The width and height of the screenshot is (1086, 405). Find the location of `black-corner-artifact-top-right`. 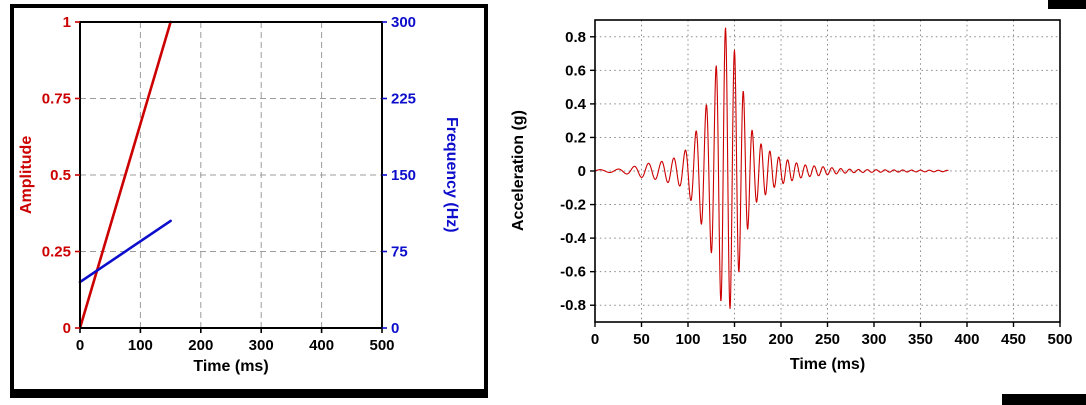

black-corner-artifact-top-right is located at coordinates (1067, 4).